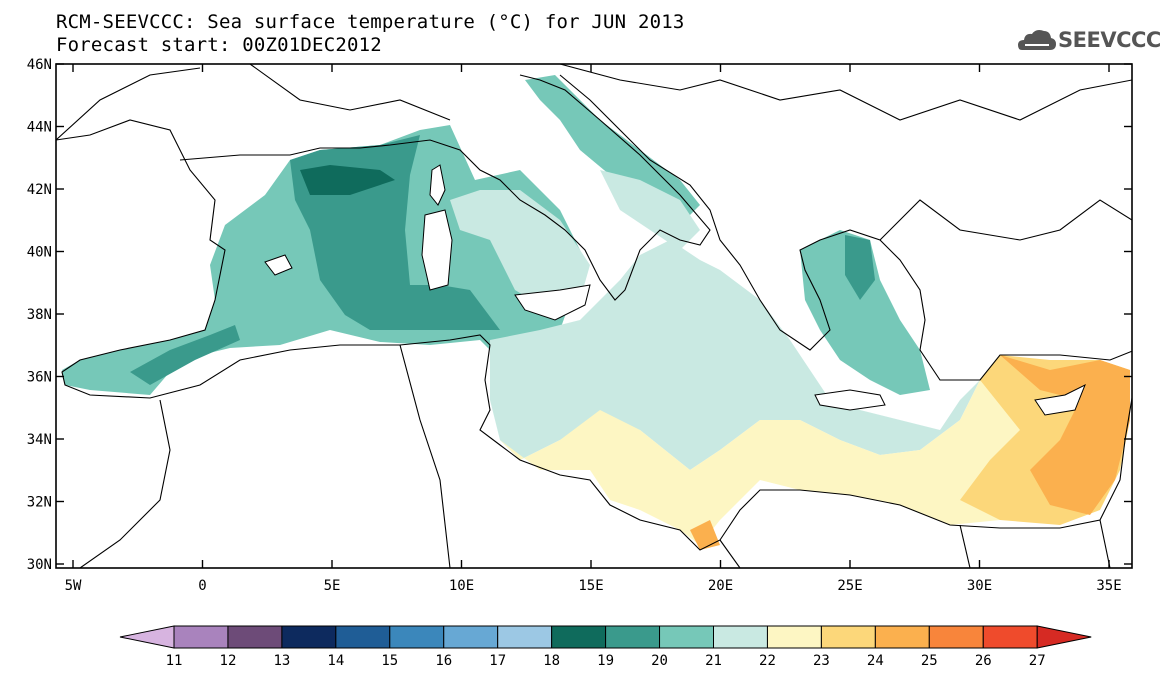  Describe the element at coordinates (659, 661) in the screenshot. I see `colorbar-label: 20` at that location.